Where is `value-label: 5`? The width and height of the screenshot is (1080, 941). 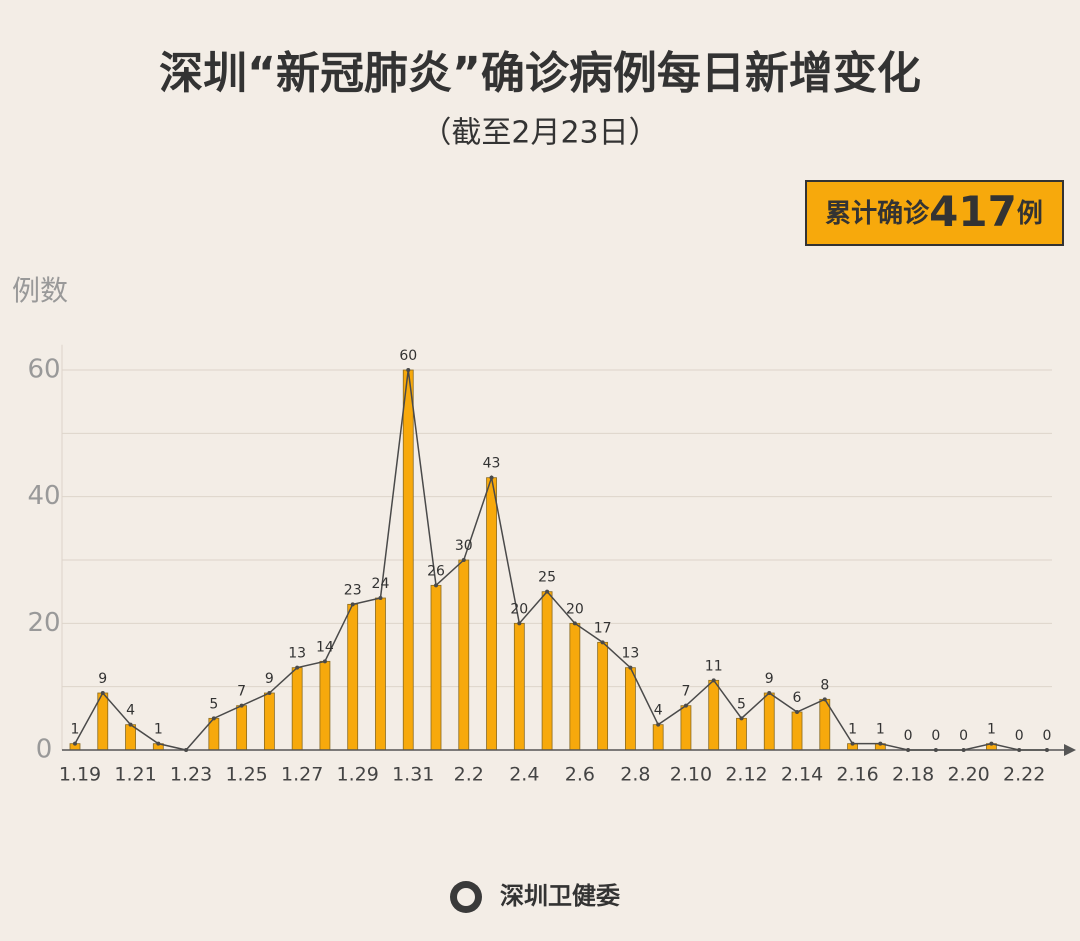
value-label: 5 is located at coordinates (741, 704).